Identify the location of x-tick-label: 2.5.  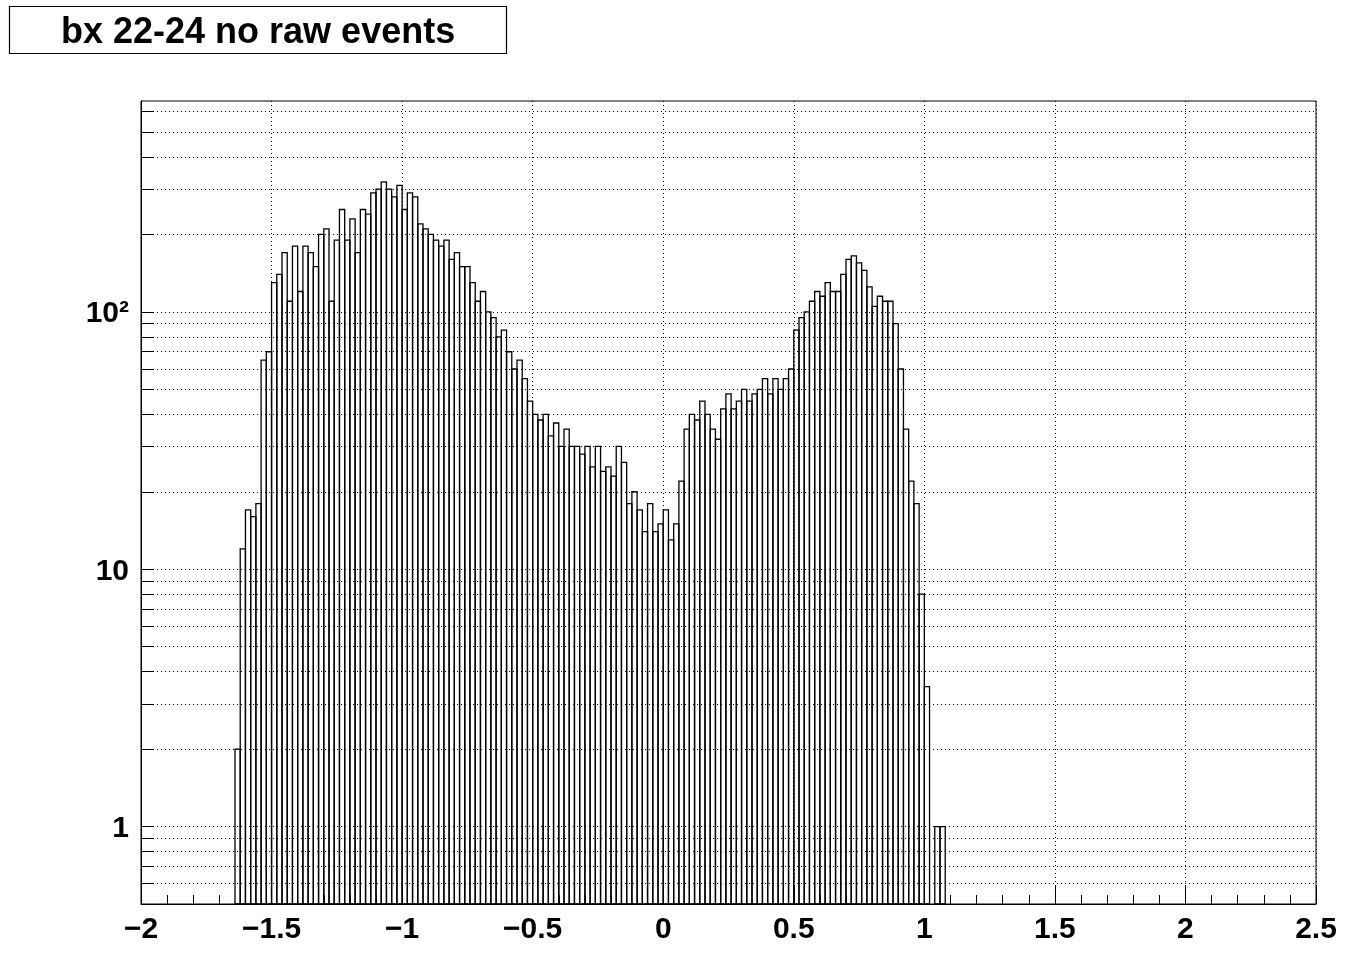
(1316, 927).